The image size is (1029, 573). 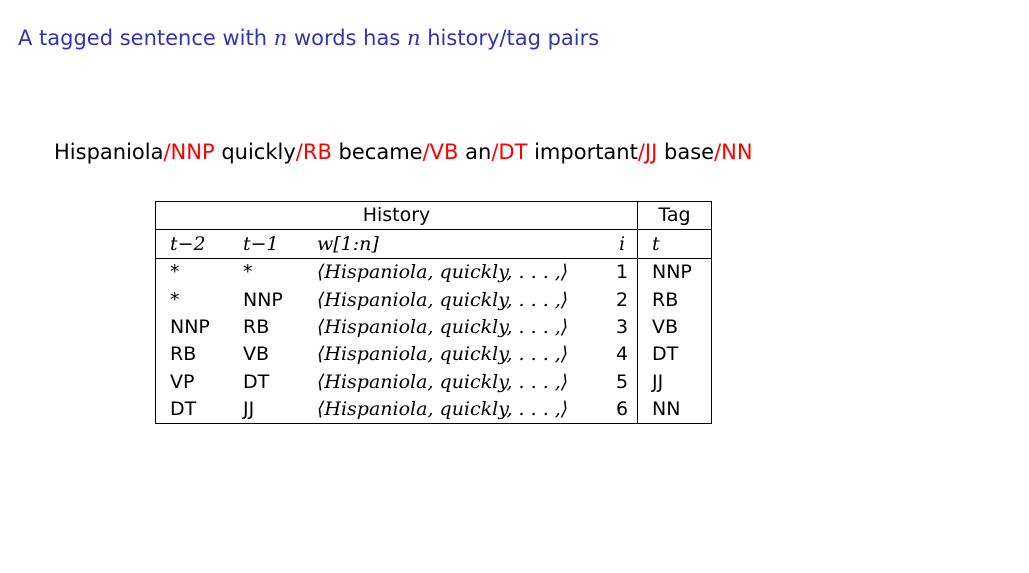 I want to click on sentence-word: became, so click(x=380, y=152).